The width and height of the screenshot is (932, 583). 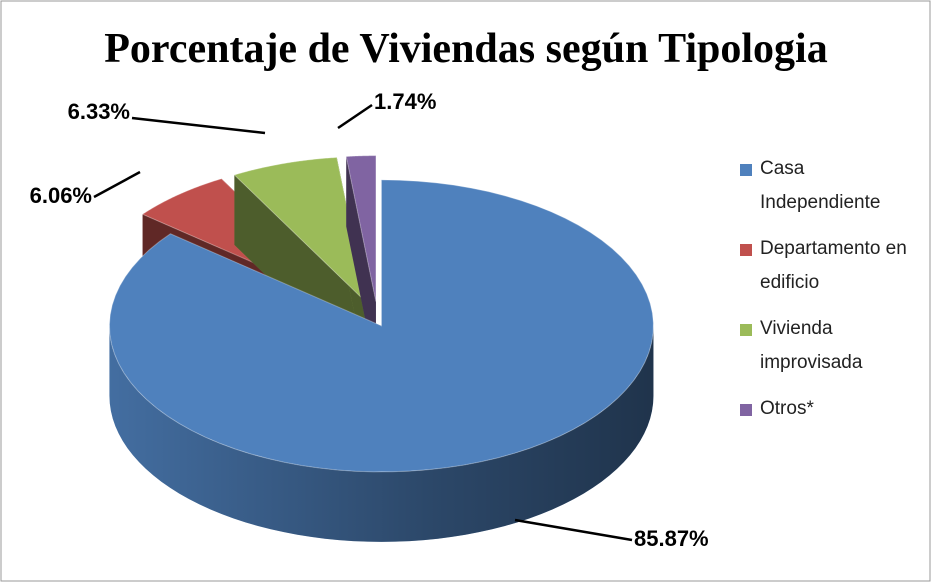 What do you see at coordinates (833, 265) in the screenshot?
I see `legend-label: Departamento en edificio` at bounding box center [833, 265].